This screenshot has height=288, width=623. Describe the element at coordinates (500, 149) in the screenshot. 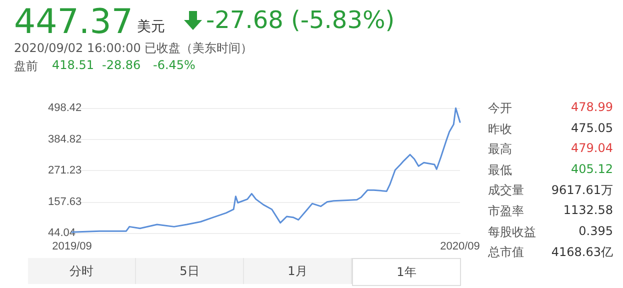

I see `text: 最高` at that location.